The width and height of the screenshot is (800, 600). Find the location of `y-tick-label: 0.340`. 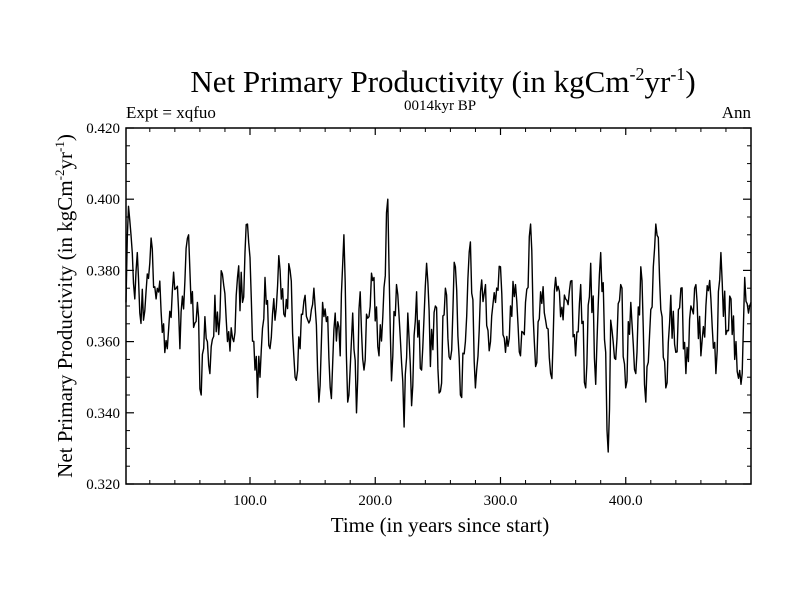

y-tick-label: 0.340 is located at coordinates (103, 414).